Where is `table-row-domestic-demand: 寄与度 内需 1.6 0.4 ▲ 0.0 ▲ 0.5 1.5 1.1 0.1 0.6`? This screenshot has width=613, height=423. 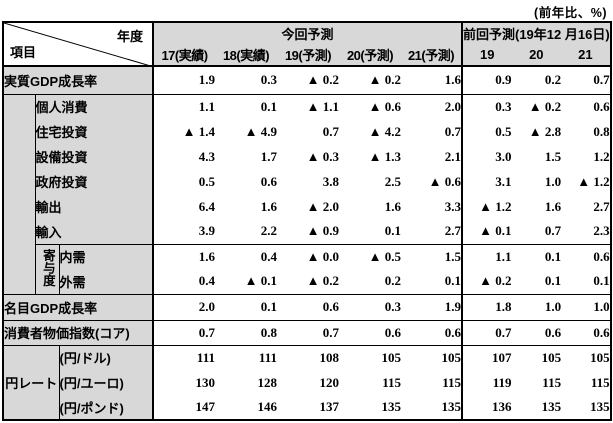 table-row-domestic-demand: 寄与度 内需 1.6 0.4 ▲ 0.0 ▲ 0.5 1.5 1.1 0.1 0.6 is located at coordinates (307, 268).